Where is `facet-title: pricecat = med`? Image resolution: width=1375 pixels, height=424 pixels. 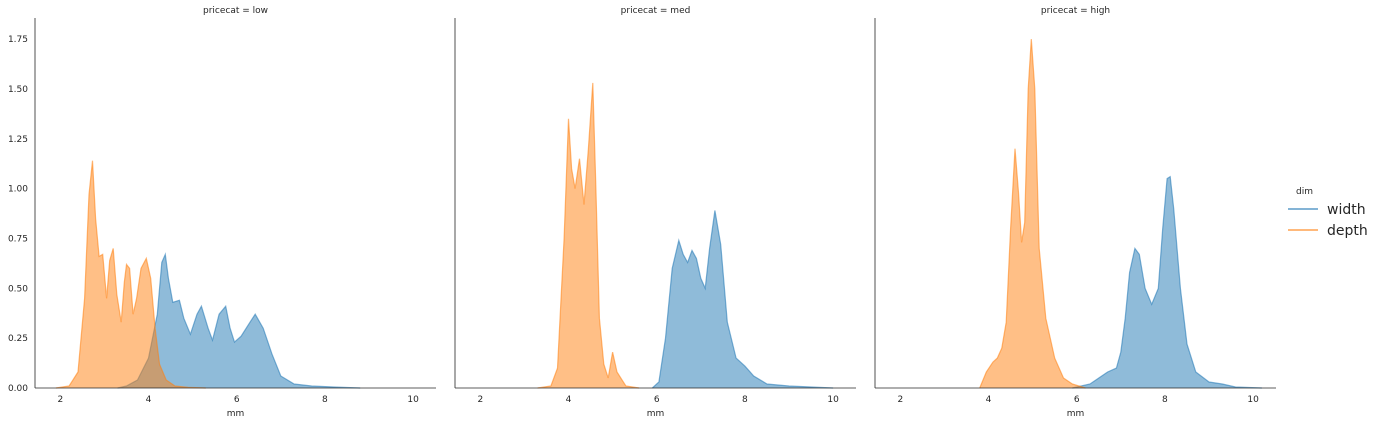 facet-title: pricecat = med is located at coordinates (656, 11).